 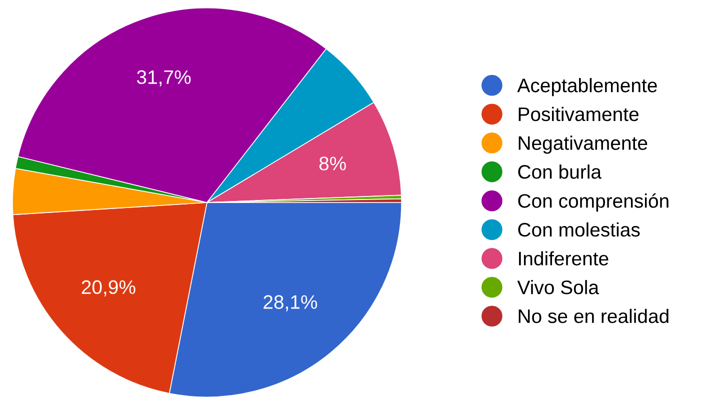 What do you see at coordinates (583, 145) in the screenshot?
I see `legend-label: Negativamente` at bounding box center [583, 145].